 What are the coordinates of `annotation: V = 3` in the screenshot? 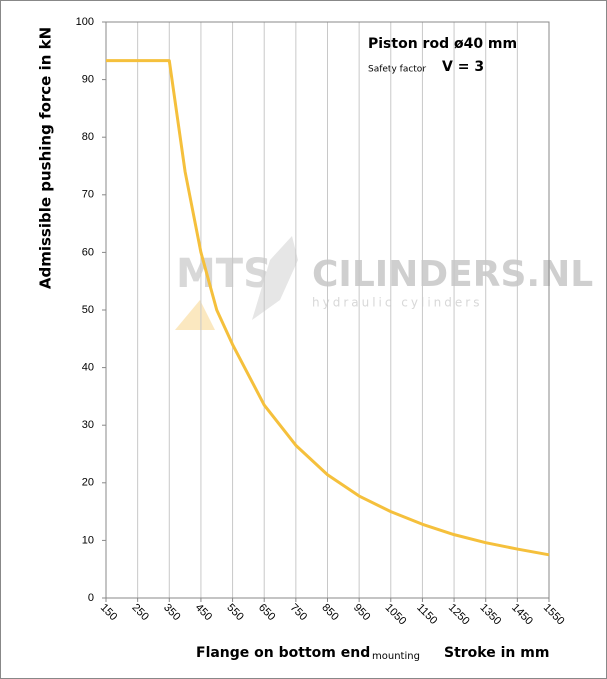 It's located at (463, 67).